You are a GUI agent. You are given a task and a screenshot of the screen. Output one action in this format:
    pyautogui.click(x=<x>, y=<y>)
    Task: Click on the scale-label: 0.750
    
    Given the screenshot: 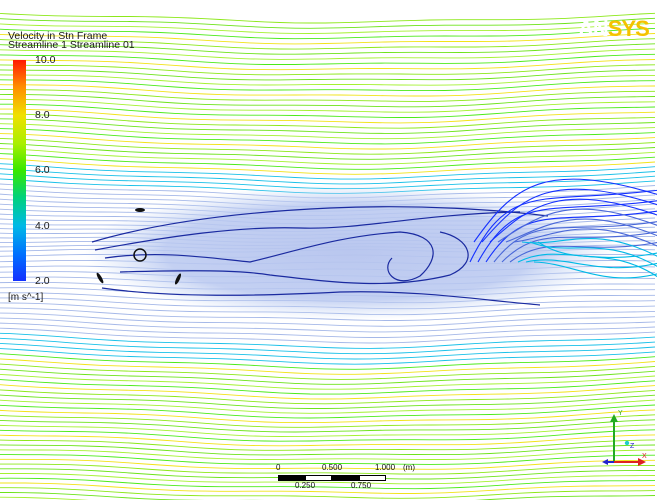 What is the action you would take?
    pyautogui.click(x=361, y=485)
    